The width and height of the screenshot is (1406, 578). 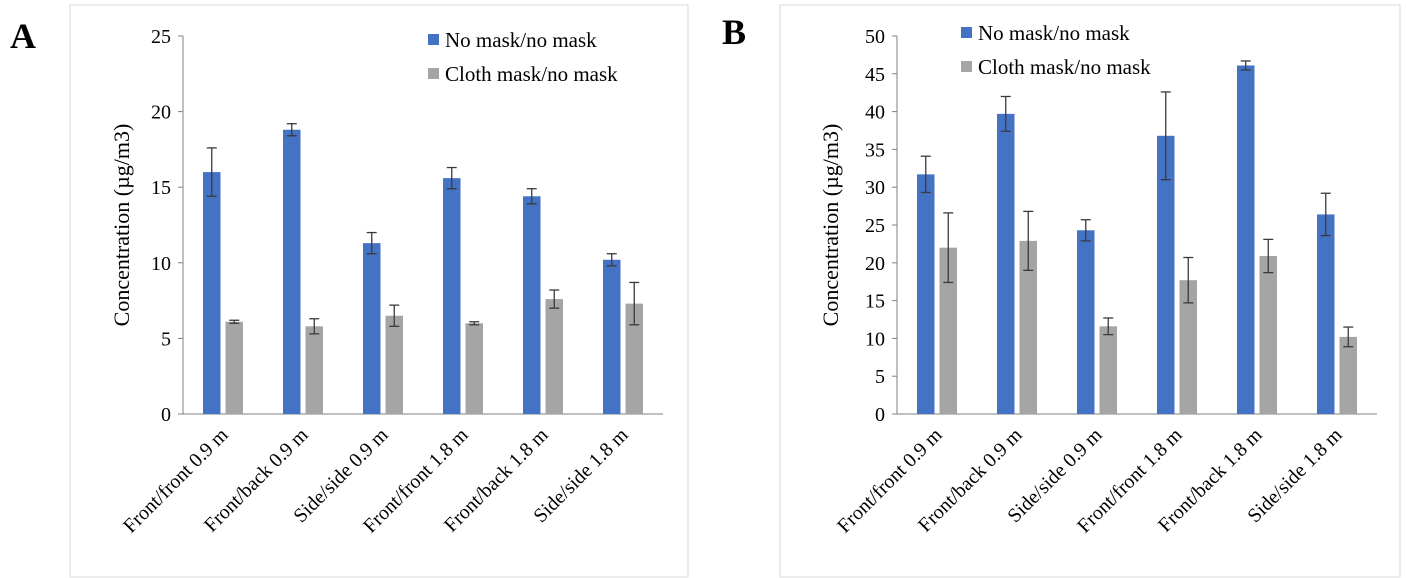 I want to click on legend-a: No mask/no mask Cloth mask/no mask, so click(x=523, y=57).